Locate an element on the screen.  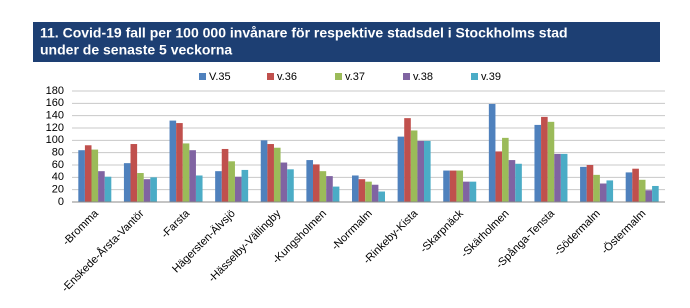
x-tick-label: -Farsta is located at coordinates (176, 224).